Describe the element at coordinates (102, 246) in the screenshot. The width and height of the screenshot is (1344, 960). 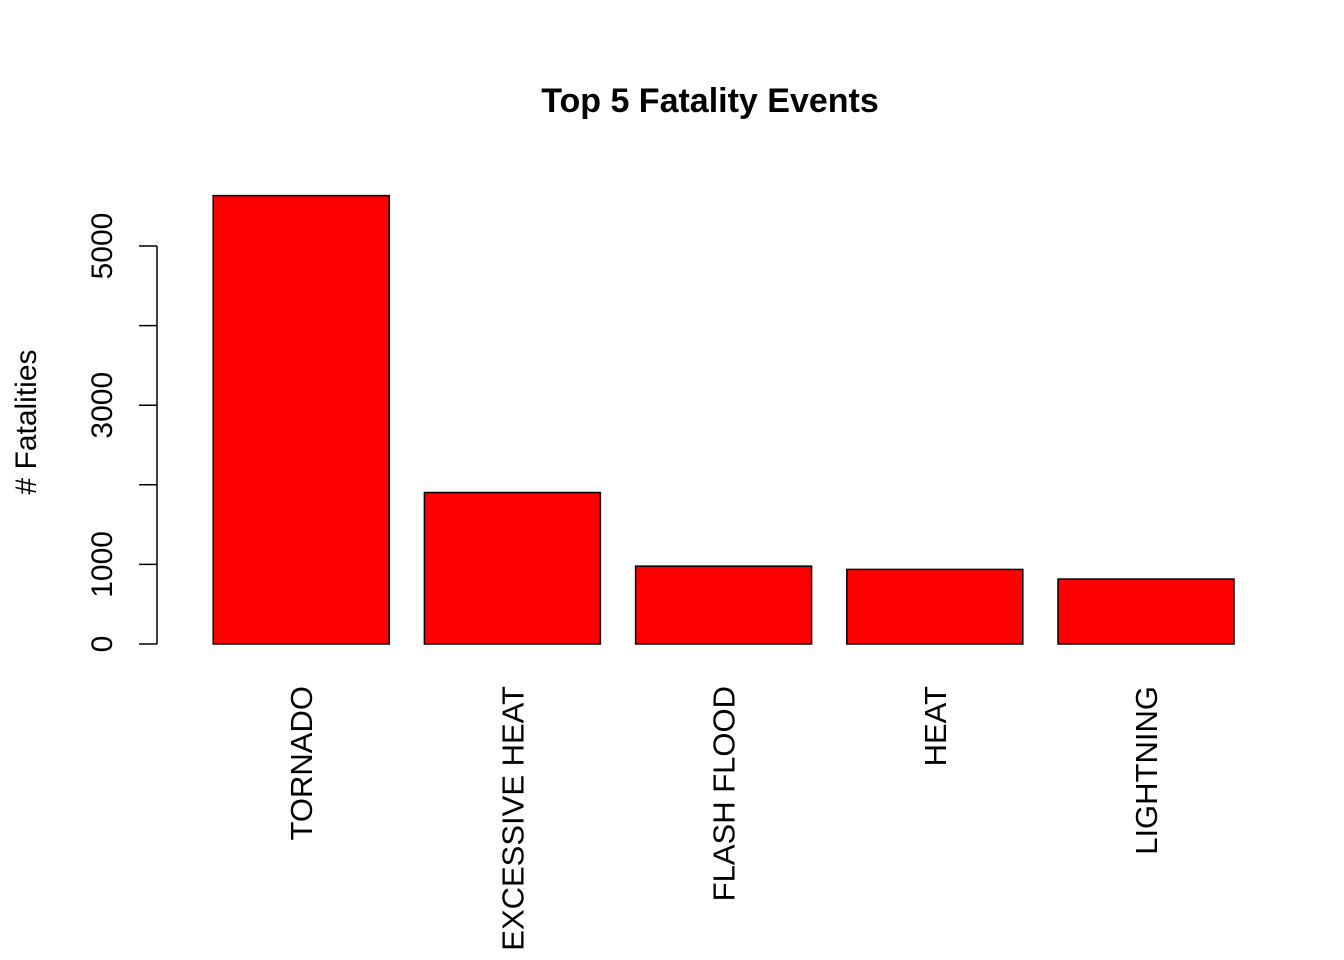
I see `y-tick-label: 5000` at that location.